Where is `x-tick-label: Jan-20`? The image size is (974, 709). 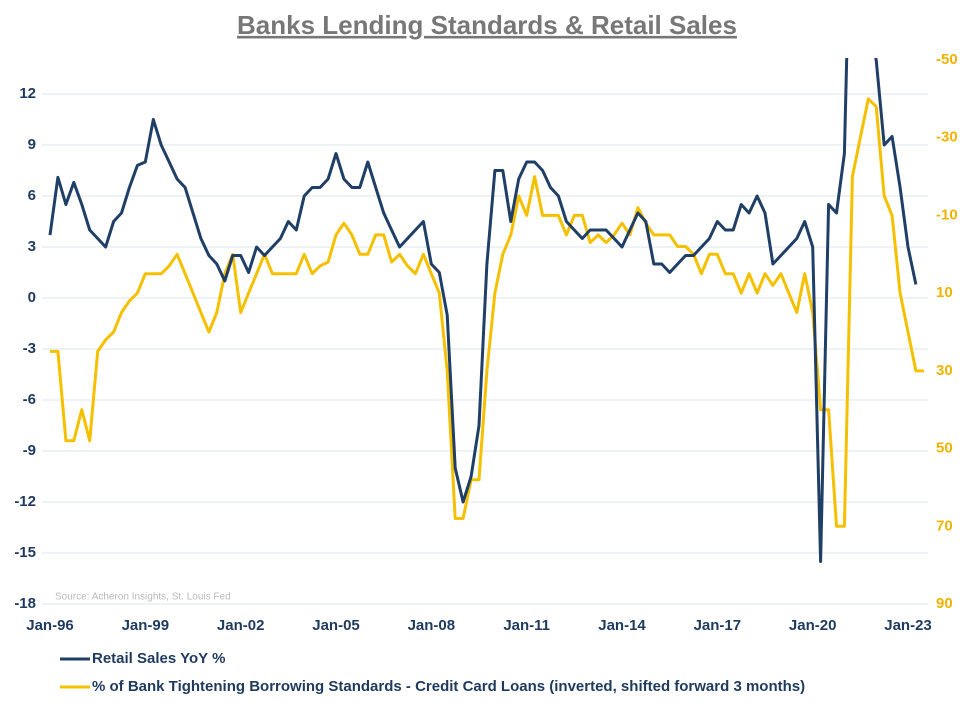 x-tick-label: Jan-20 is located at coordinates (813, 625).